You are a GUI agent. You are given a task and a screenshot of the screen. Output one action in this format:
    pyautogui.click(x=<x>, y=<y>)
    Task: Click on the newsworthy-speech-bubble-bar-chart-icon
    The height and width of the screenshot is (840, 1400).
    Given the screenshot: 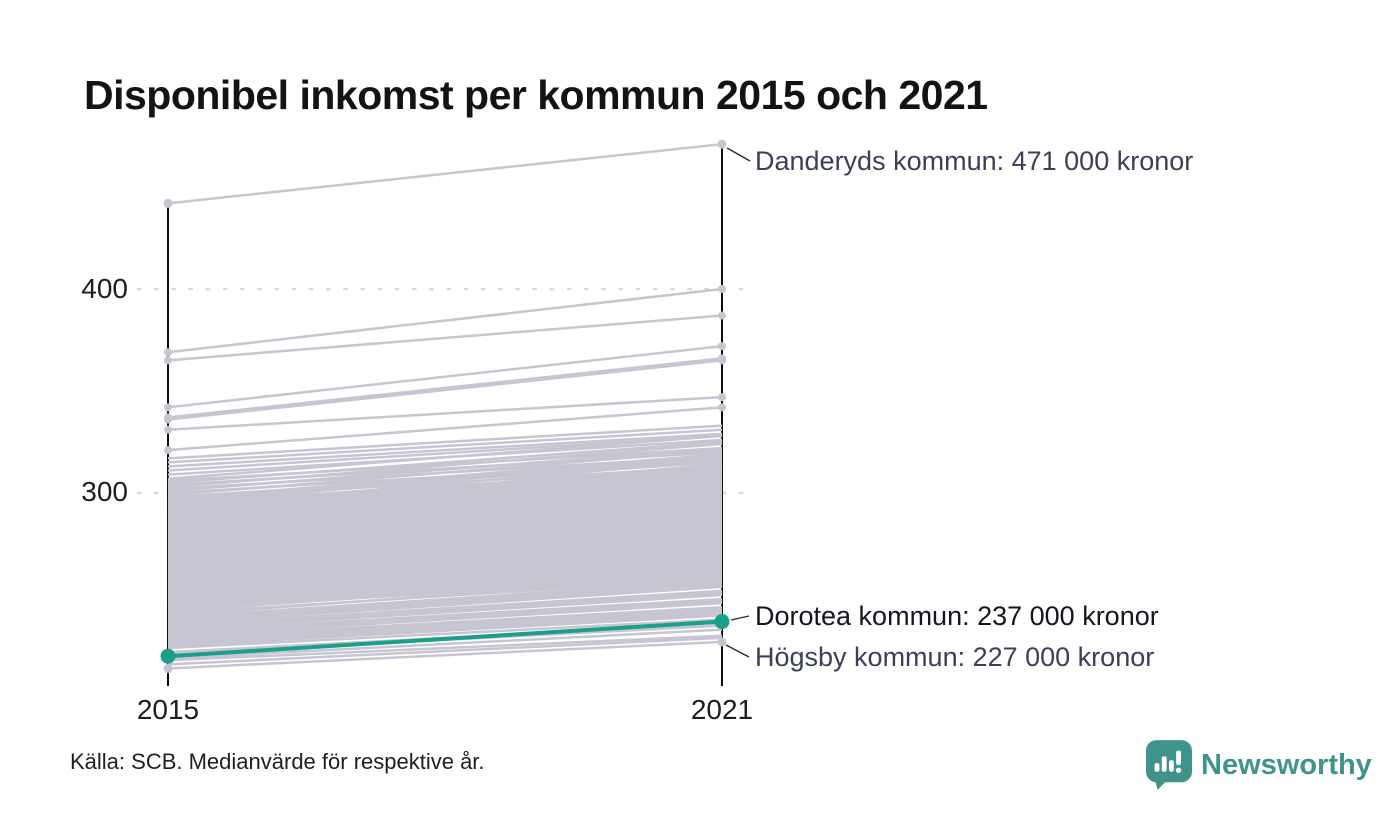 What is the action you would take?
    pyautogui.click(x=1169, y=765)
    